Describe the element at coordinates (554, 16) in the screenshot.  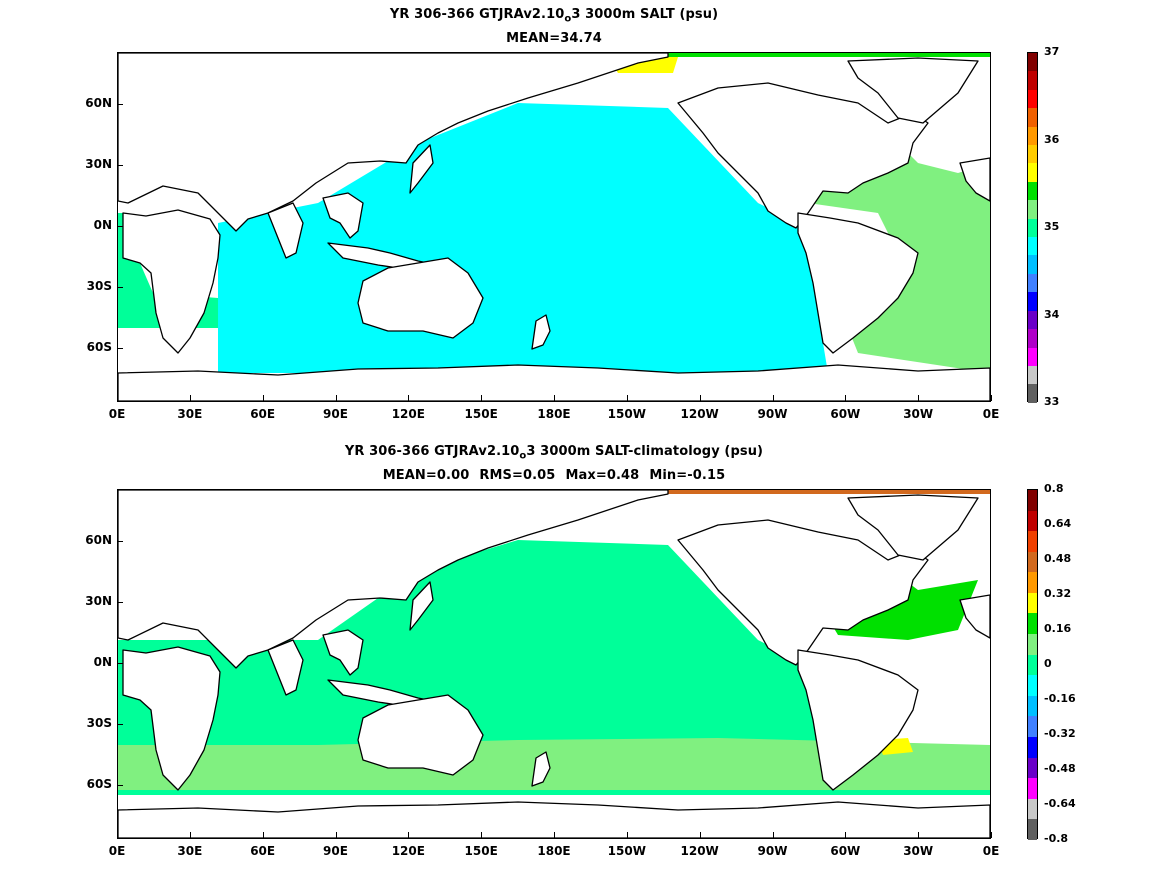
I see `panel1-title: YR 306-366 GTJRAv2.10o3 3000m SALT (psu)` at that location.